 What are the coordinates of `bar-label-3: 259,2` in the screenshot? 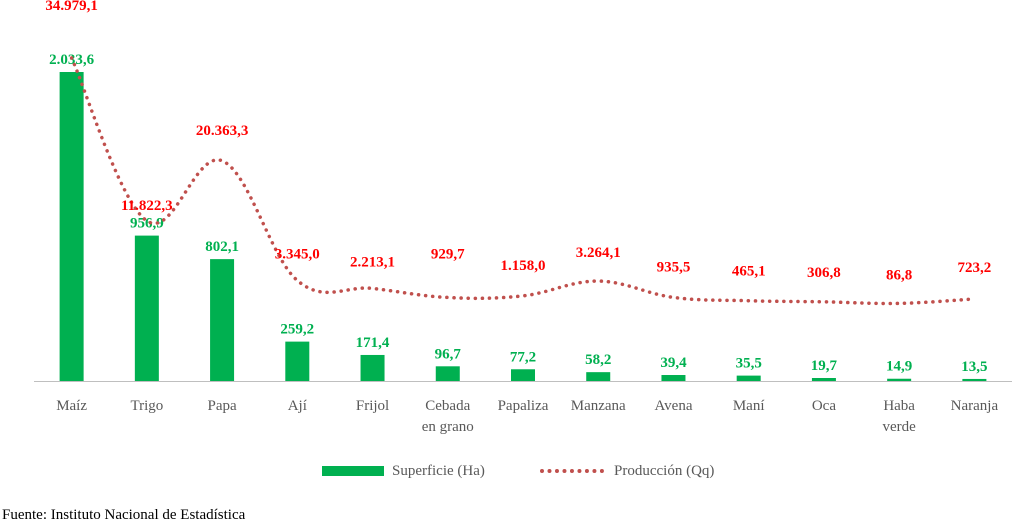 It's located at (297, 330).